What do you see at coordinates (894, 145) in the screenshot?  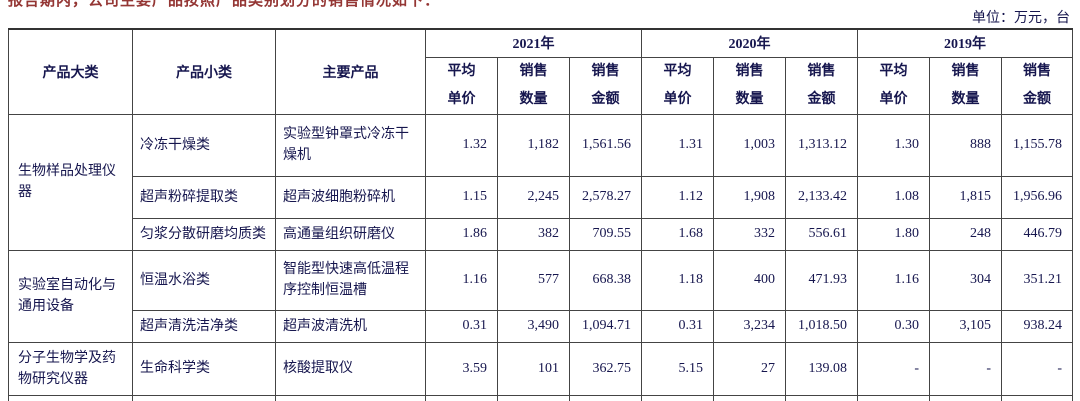 I see `value-cell: 1.30` at bounding box center [894, 145].